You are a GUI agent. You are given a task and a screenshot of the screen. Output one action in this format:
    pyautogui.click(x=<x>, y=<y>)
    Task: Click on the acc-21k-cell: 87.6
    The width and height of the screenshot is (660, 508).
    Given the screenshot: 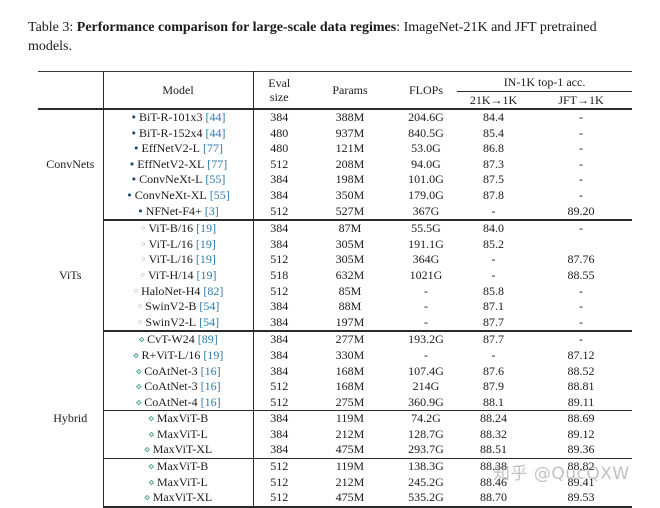 What is the action you would take?
    pyautogui.click(x=493, y=370)
    